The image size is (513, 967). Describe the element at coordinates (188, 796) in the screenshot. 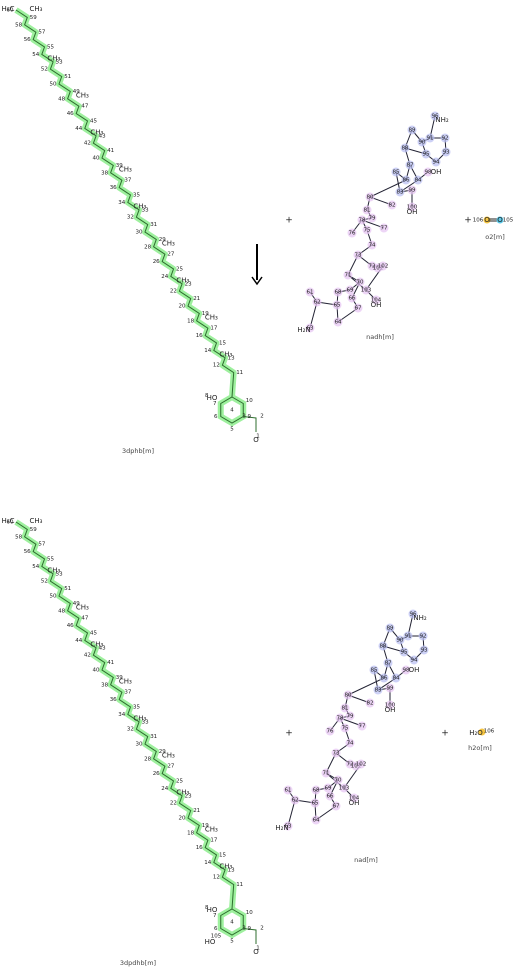

I see `atom-number: 23` at that location.